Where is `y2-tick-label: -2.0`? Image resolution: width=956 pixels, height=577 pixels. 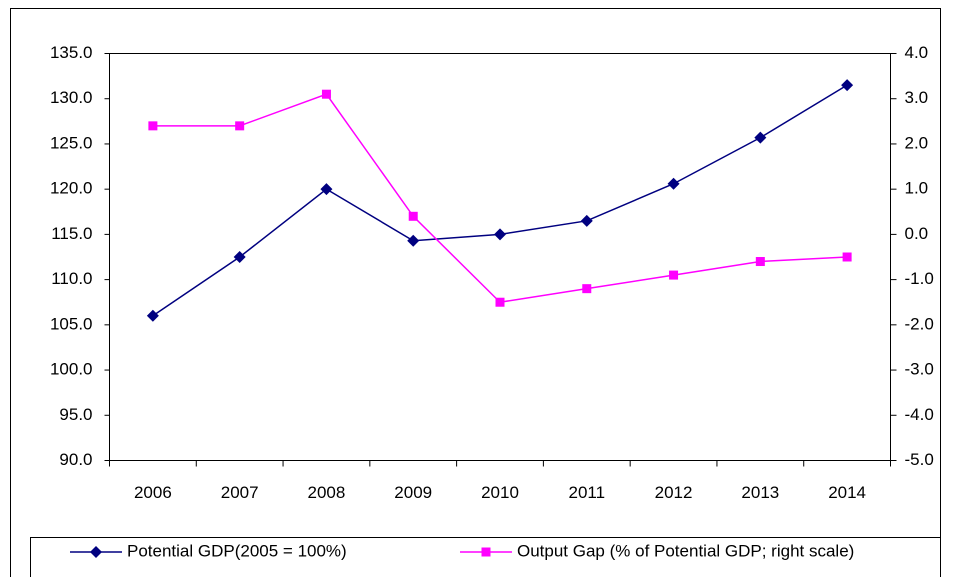 y2-tick-label: -2.0 is located at coordinates (919, 323).